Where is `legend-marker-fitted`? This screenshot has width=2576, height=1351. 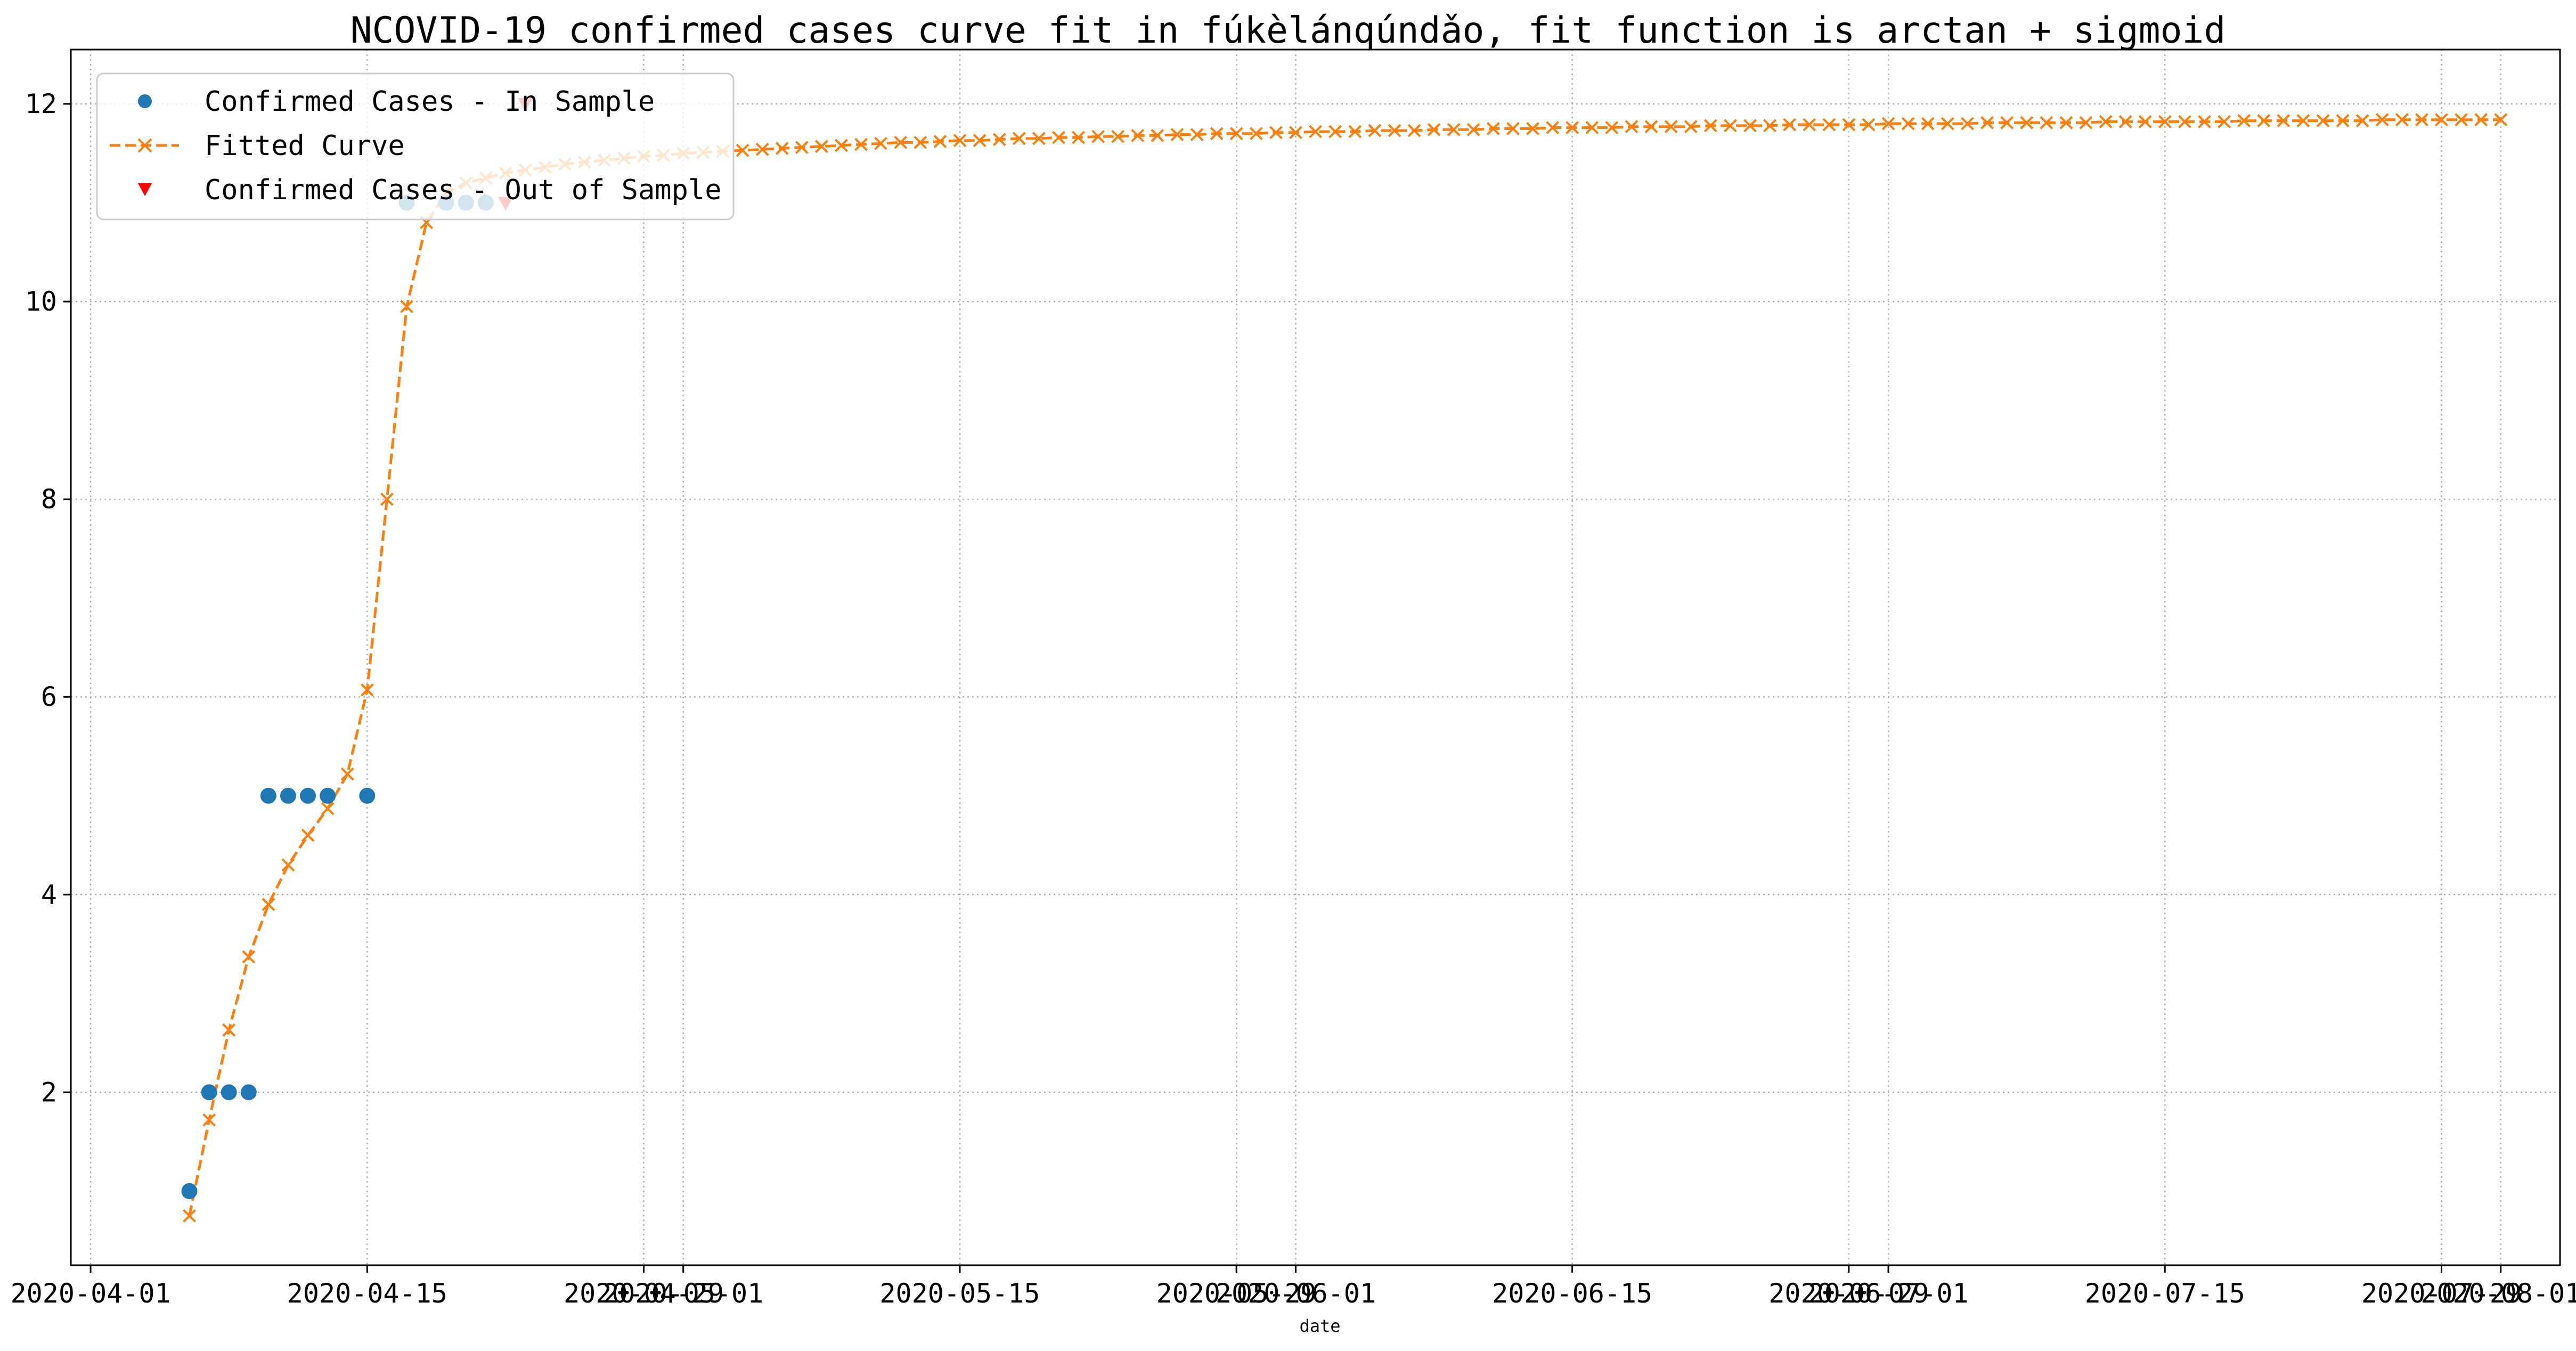 legend-marker-fitted is located at coordinates (144, 145).